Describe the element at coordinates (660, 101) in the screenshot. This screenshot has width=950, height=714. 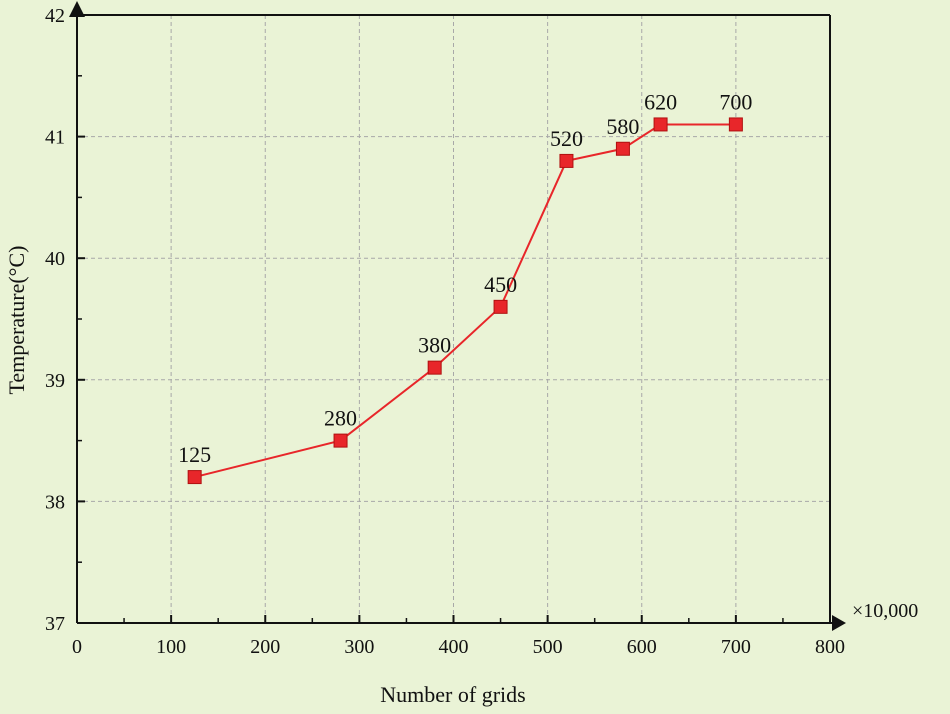
I see `data-point-label: 620` at that location.